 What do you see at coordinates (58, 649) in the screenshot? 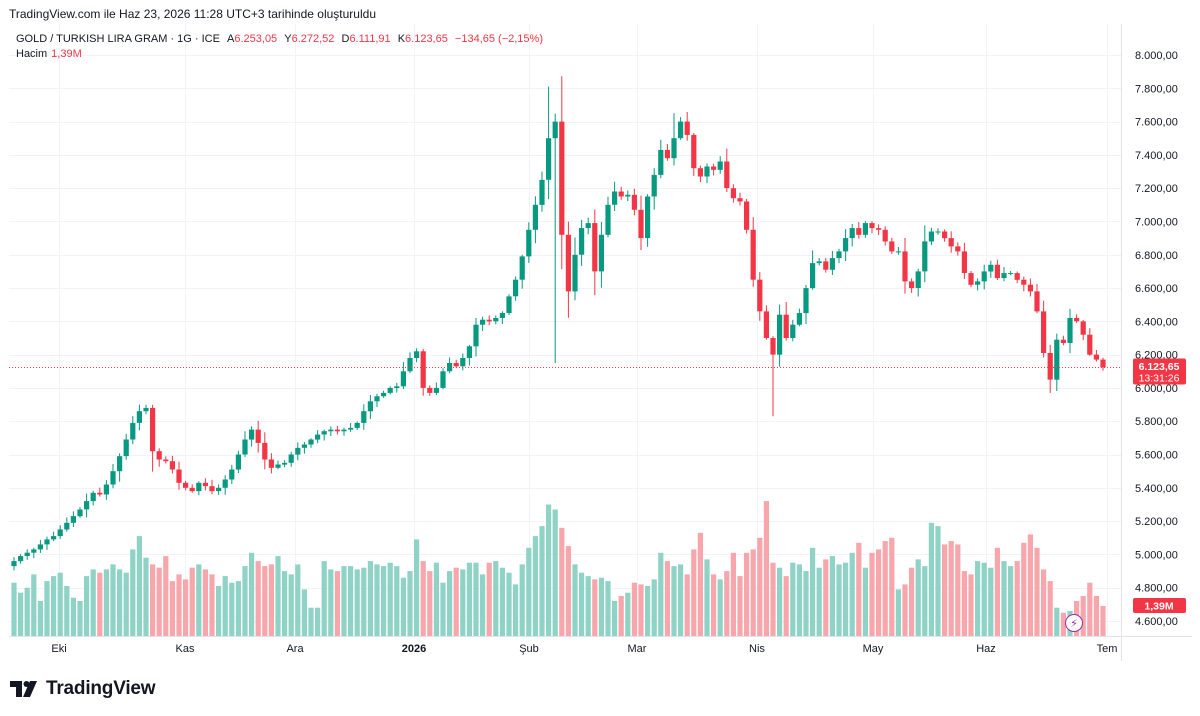
I see `time-tick-label: Eki` at bounding box center [58, 649].